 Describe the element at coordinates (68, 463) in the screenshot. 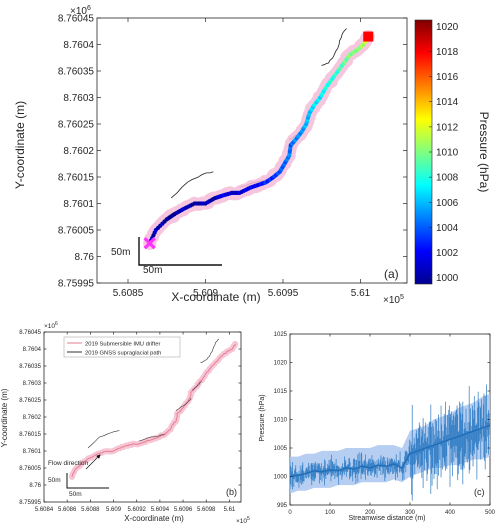

I see `flow-direction-label: Flow direction` at that location.